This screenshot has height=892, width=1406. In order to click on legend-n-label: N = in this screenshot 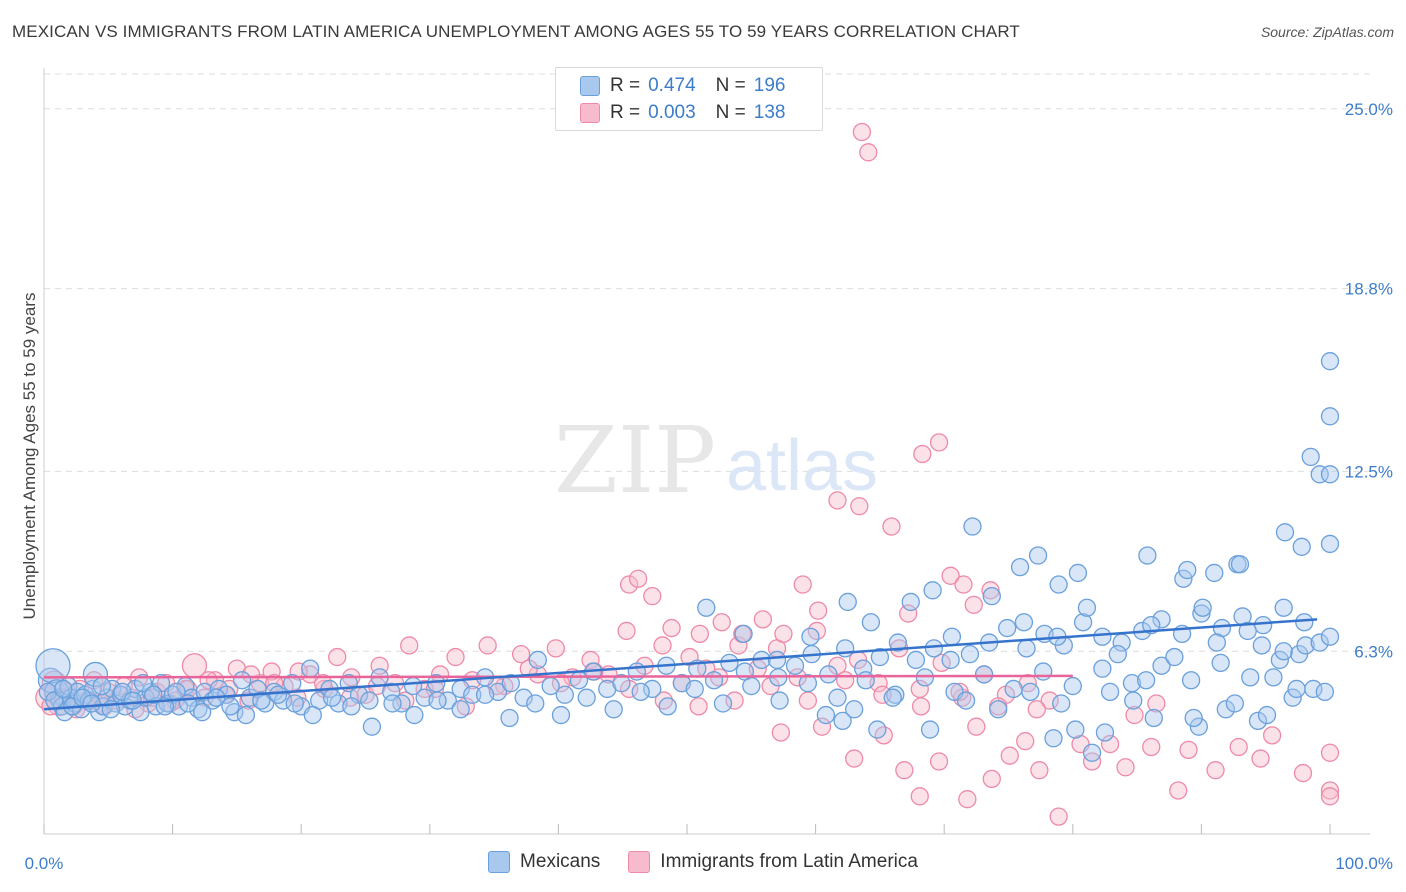, I will do `click(730, 85)`.